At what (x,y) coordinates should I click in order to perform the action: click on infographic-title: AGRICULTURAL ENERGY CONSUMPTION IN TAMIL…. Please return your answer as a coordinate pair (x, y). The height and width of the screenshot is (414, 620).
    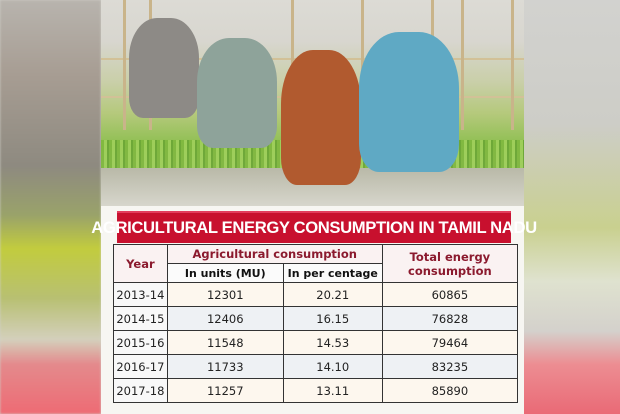
    Looking at the image, I should click on (314, 227).